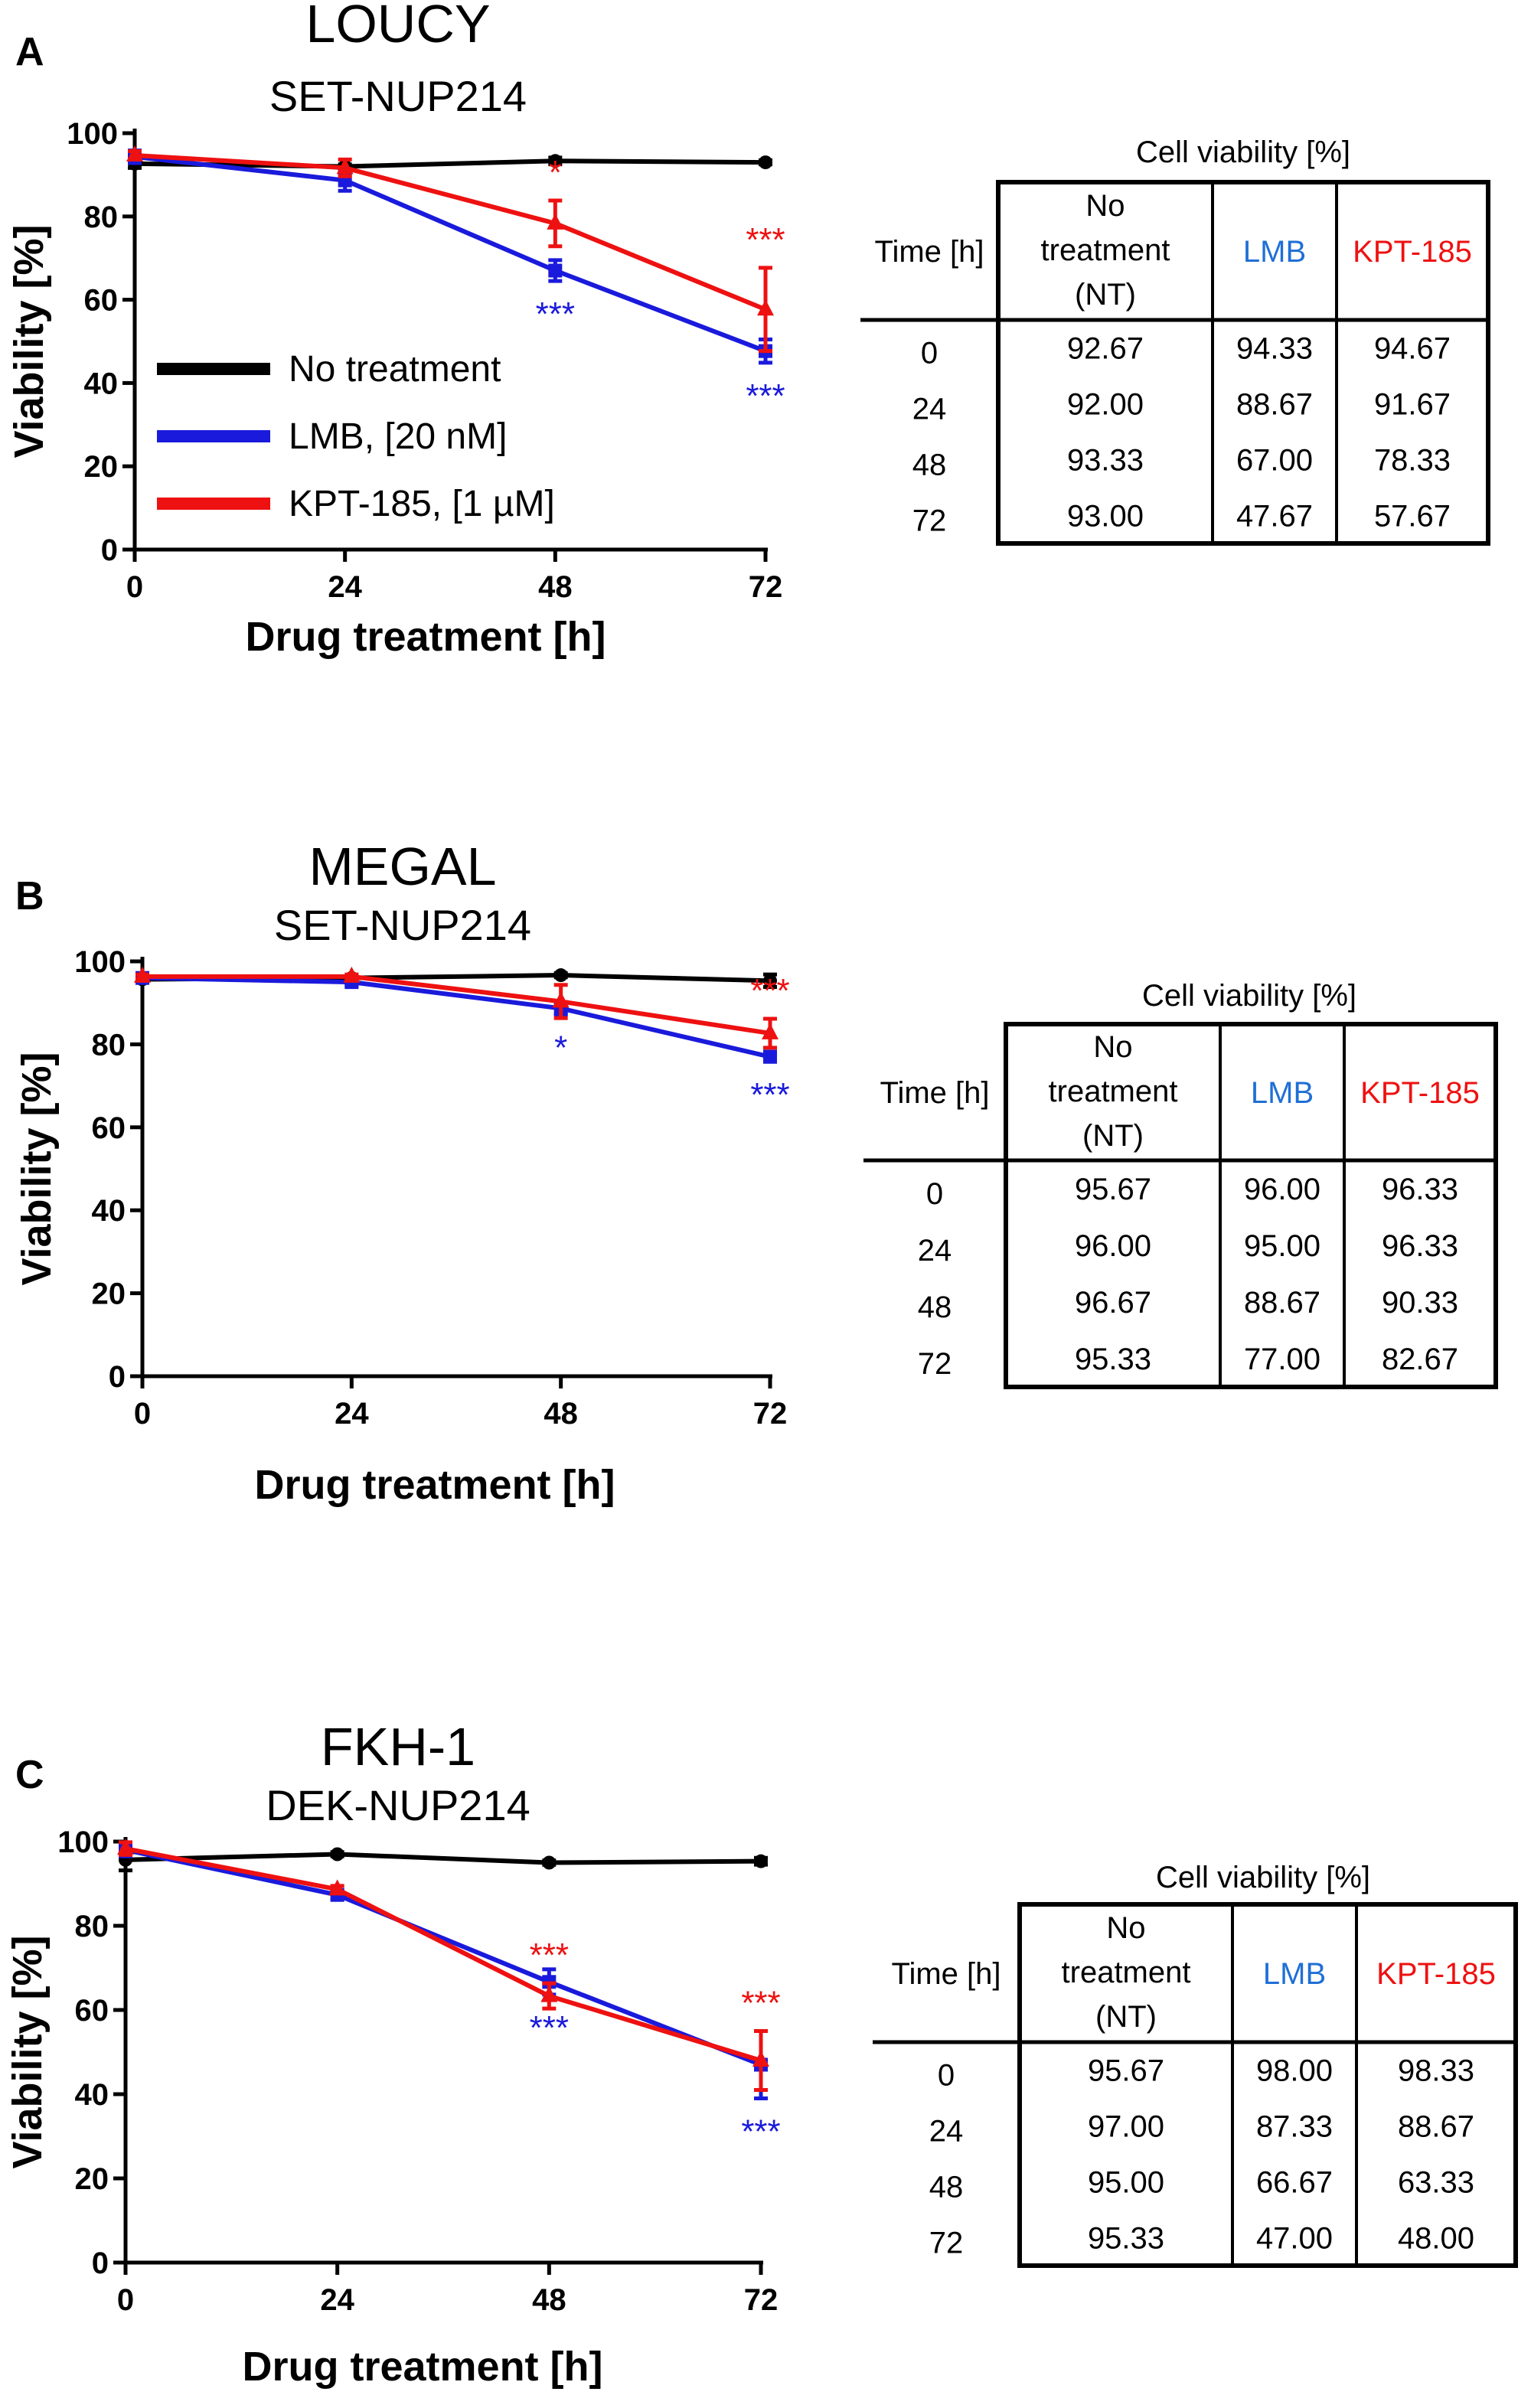 The height and width of the screenshot is (2408, 1531). What do you see at coordinates (1274, 349) in the screenshot?
I see `table-cell-value: 94.33` at bounding box center [1274, 349].